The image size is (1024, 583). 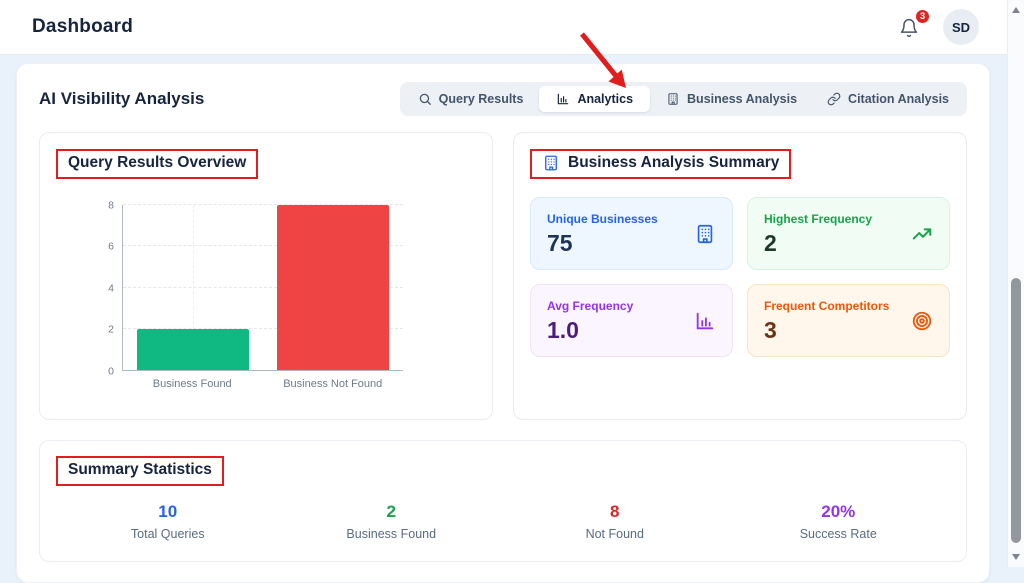 What do you see at coordinates (818, 219) in the screenshot?
I see `stat-label: Highest Frequency` at bounding box center [818, 219].